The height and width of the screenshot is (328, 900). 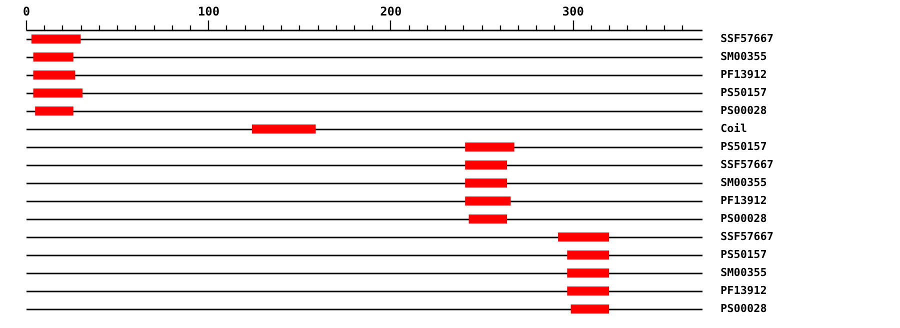 I want to click on x-tick-label: 100, so click(x=209, y=11).